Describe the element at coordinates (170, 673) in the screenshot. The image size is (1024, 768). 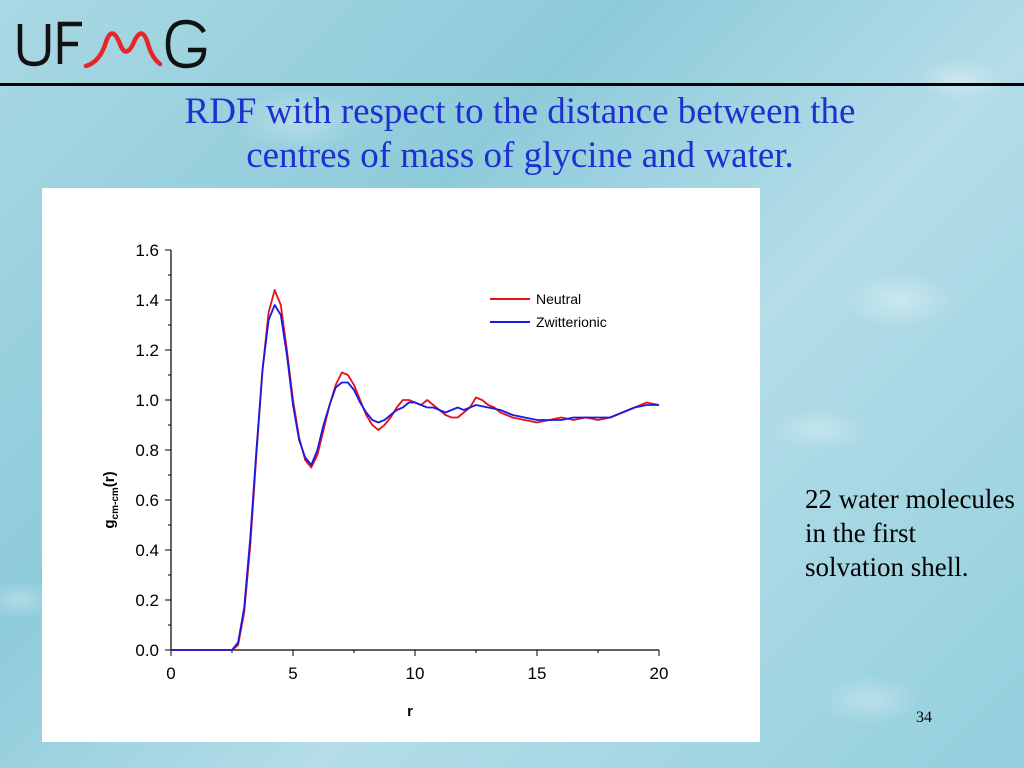
I see `x-tick-label: 0` at that location.